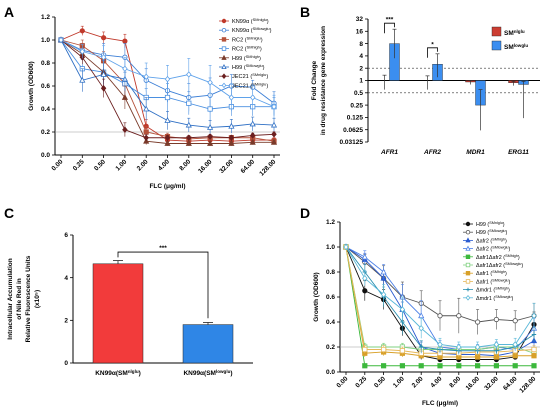 This screenshot has height=417, width=550. I want to click on a-x-tick-label: 0.00, so click(58, 165).